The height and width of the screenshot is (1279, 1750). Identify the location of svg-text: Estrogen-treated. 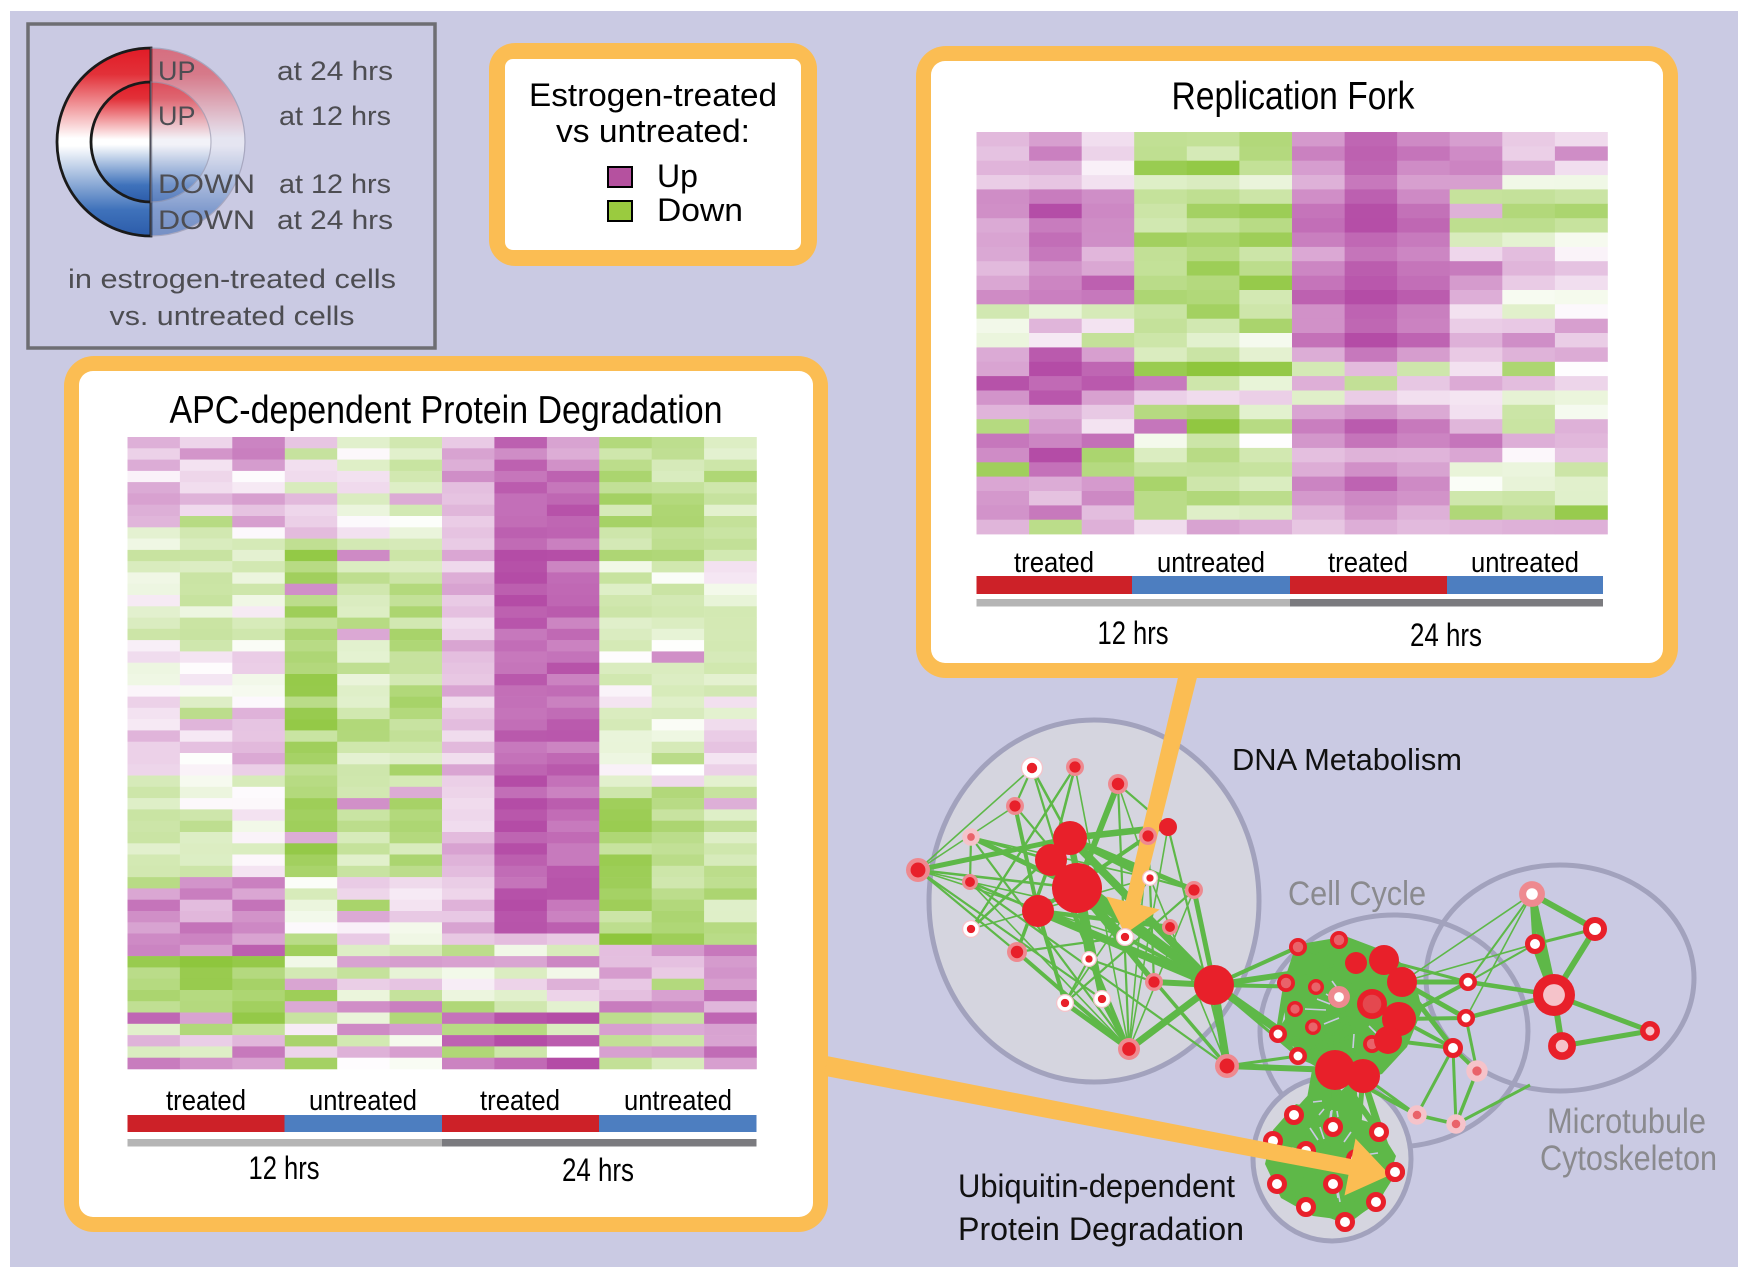
(653, 95).